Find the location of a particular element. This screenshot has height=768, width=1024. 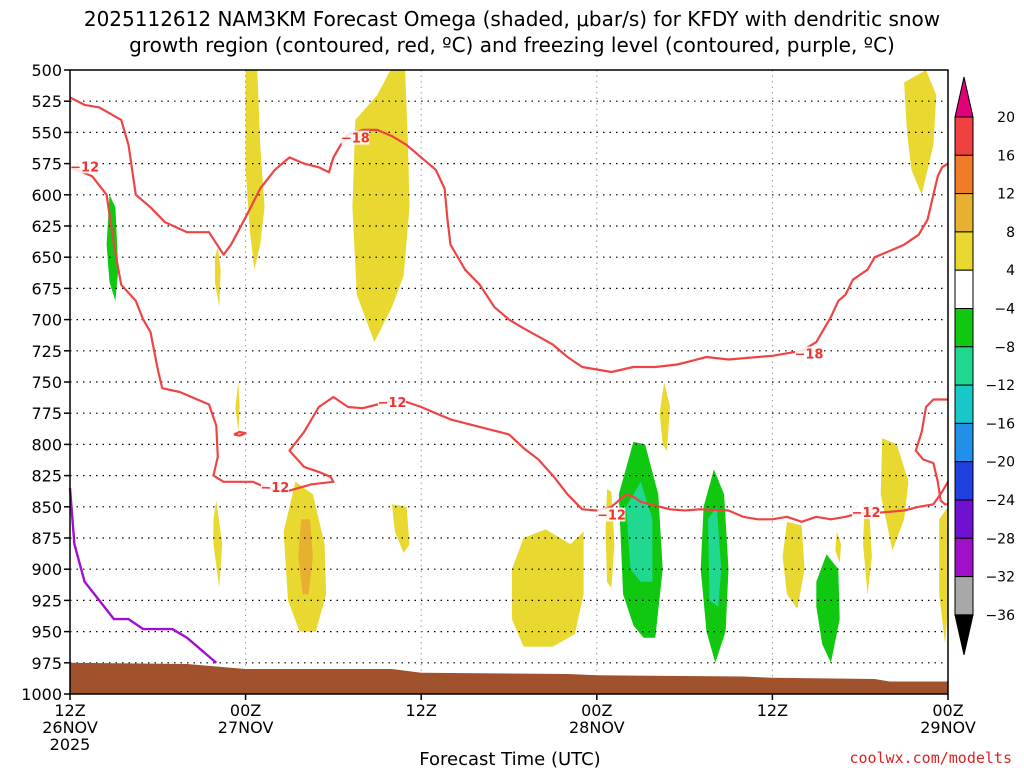

y-tick-label: 650 is located at coordinates (46, 257).